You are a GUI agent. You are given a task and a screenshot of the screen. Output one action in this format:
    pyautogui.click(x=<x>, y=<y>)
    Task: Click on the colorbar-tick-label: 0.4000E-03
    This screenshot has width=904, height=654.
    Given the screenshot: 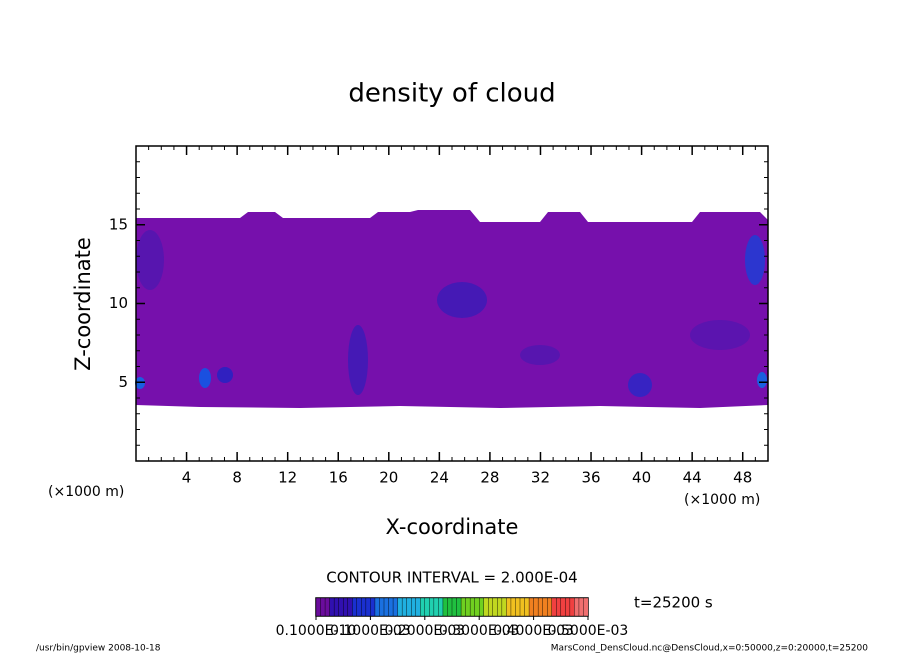 What is the action you would take?
    pyautogui.click(x=533, y=631)
    